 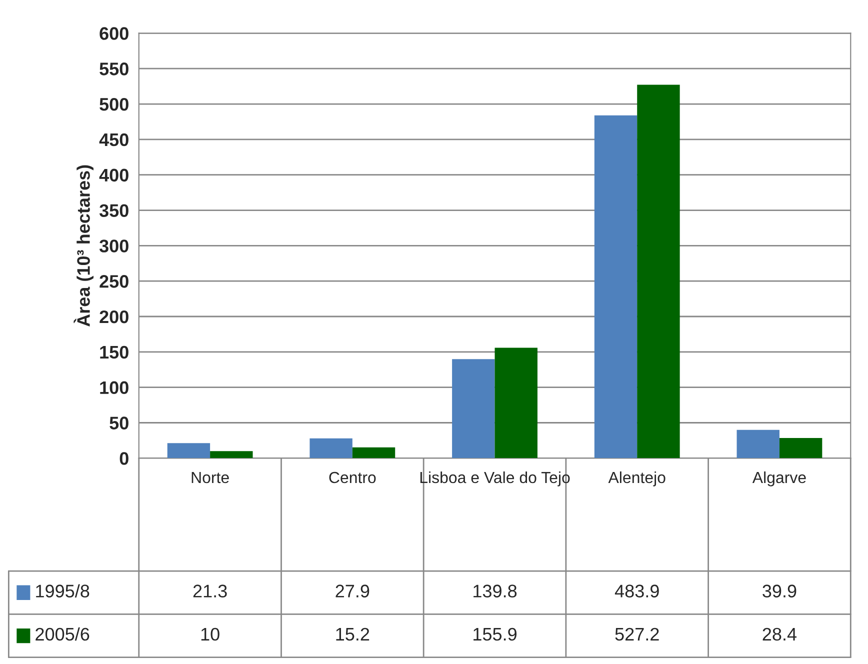 What do you see at coordinates (63, 634) in the screenshot?
I see `legend-label: 2005/6` at bounding box center [63, 634].